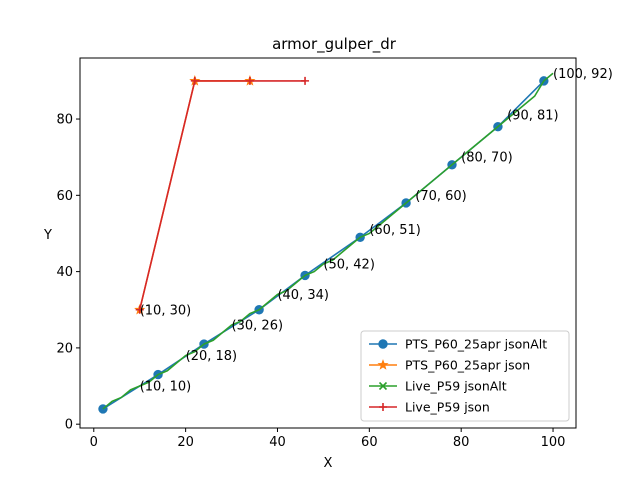 The image size is (640, 480). What do you see at coordinates (328, 463) in the screenshot?
I see `x-axis-label: X` at bounding box center [328, 463].